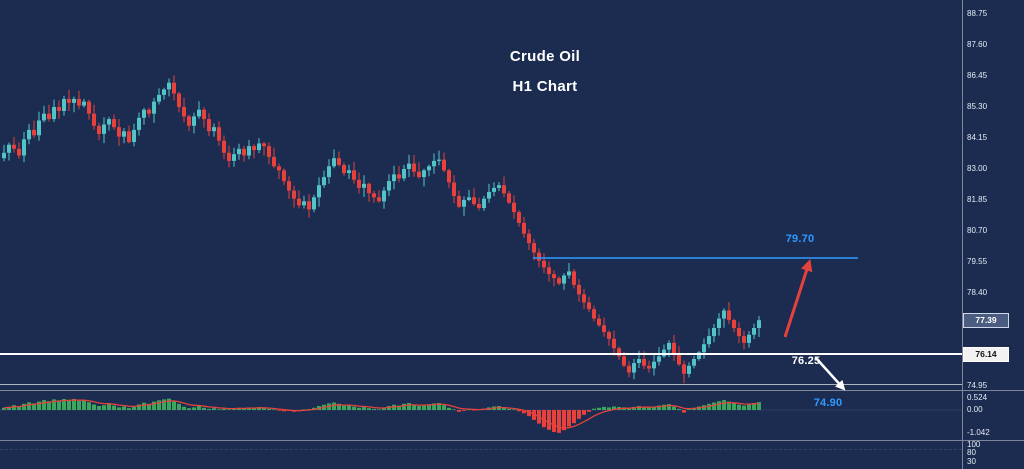 This screenshot has height=469, width=1024. Describe the element at coordinates (986, 320) in the screenshot. I see `current-price-box: 77.39` at that location.